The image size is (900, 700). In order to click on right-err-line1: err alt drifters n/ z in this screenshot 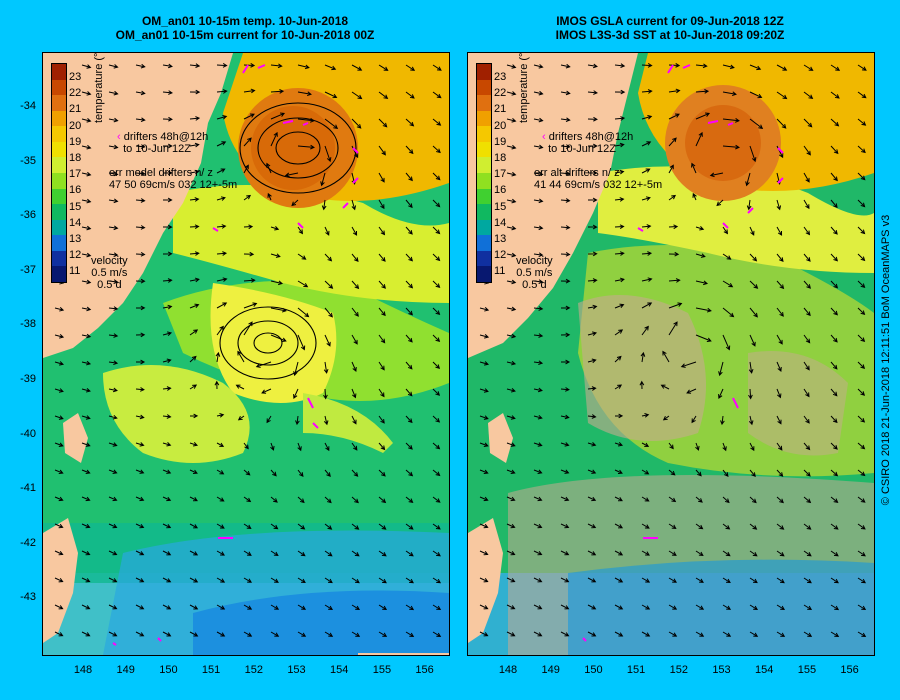, I will do `click(577, 173)`.